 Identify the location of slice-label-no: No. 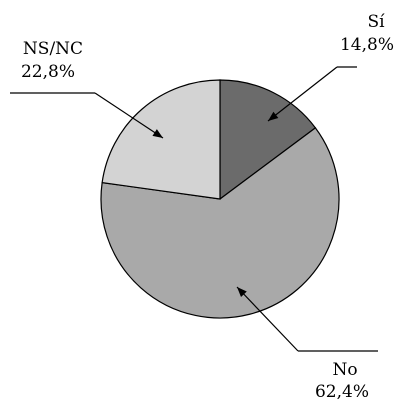
(344, 370).